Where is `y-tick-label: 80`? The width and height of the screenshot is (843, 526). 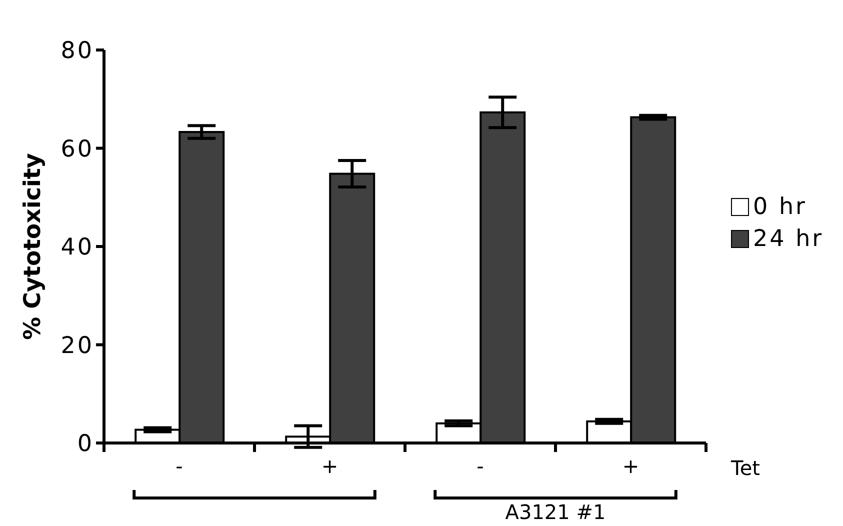
y-tick-label: 80 is located at coordinates (77, 51).